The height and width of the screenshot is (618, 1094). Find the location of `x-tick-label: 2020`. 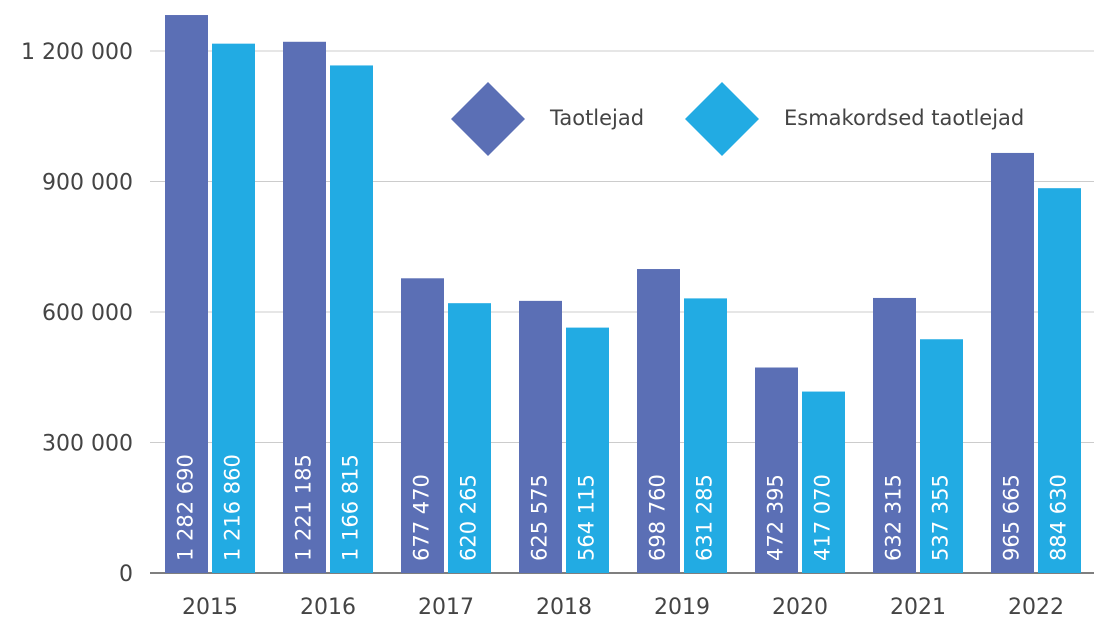

x-tick-label: 2020 is located at coordinates (800, 606).